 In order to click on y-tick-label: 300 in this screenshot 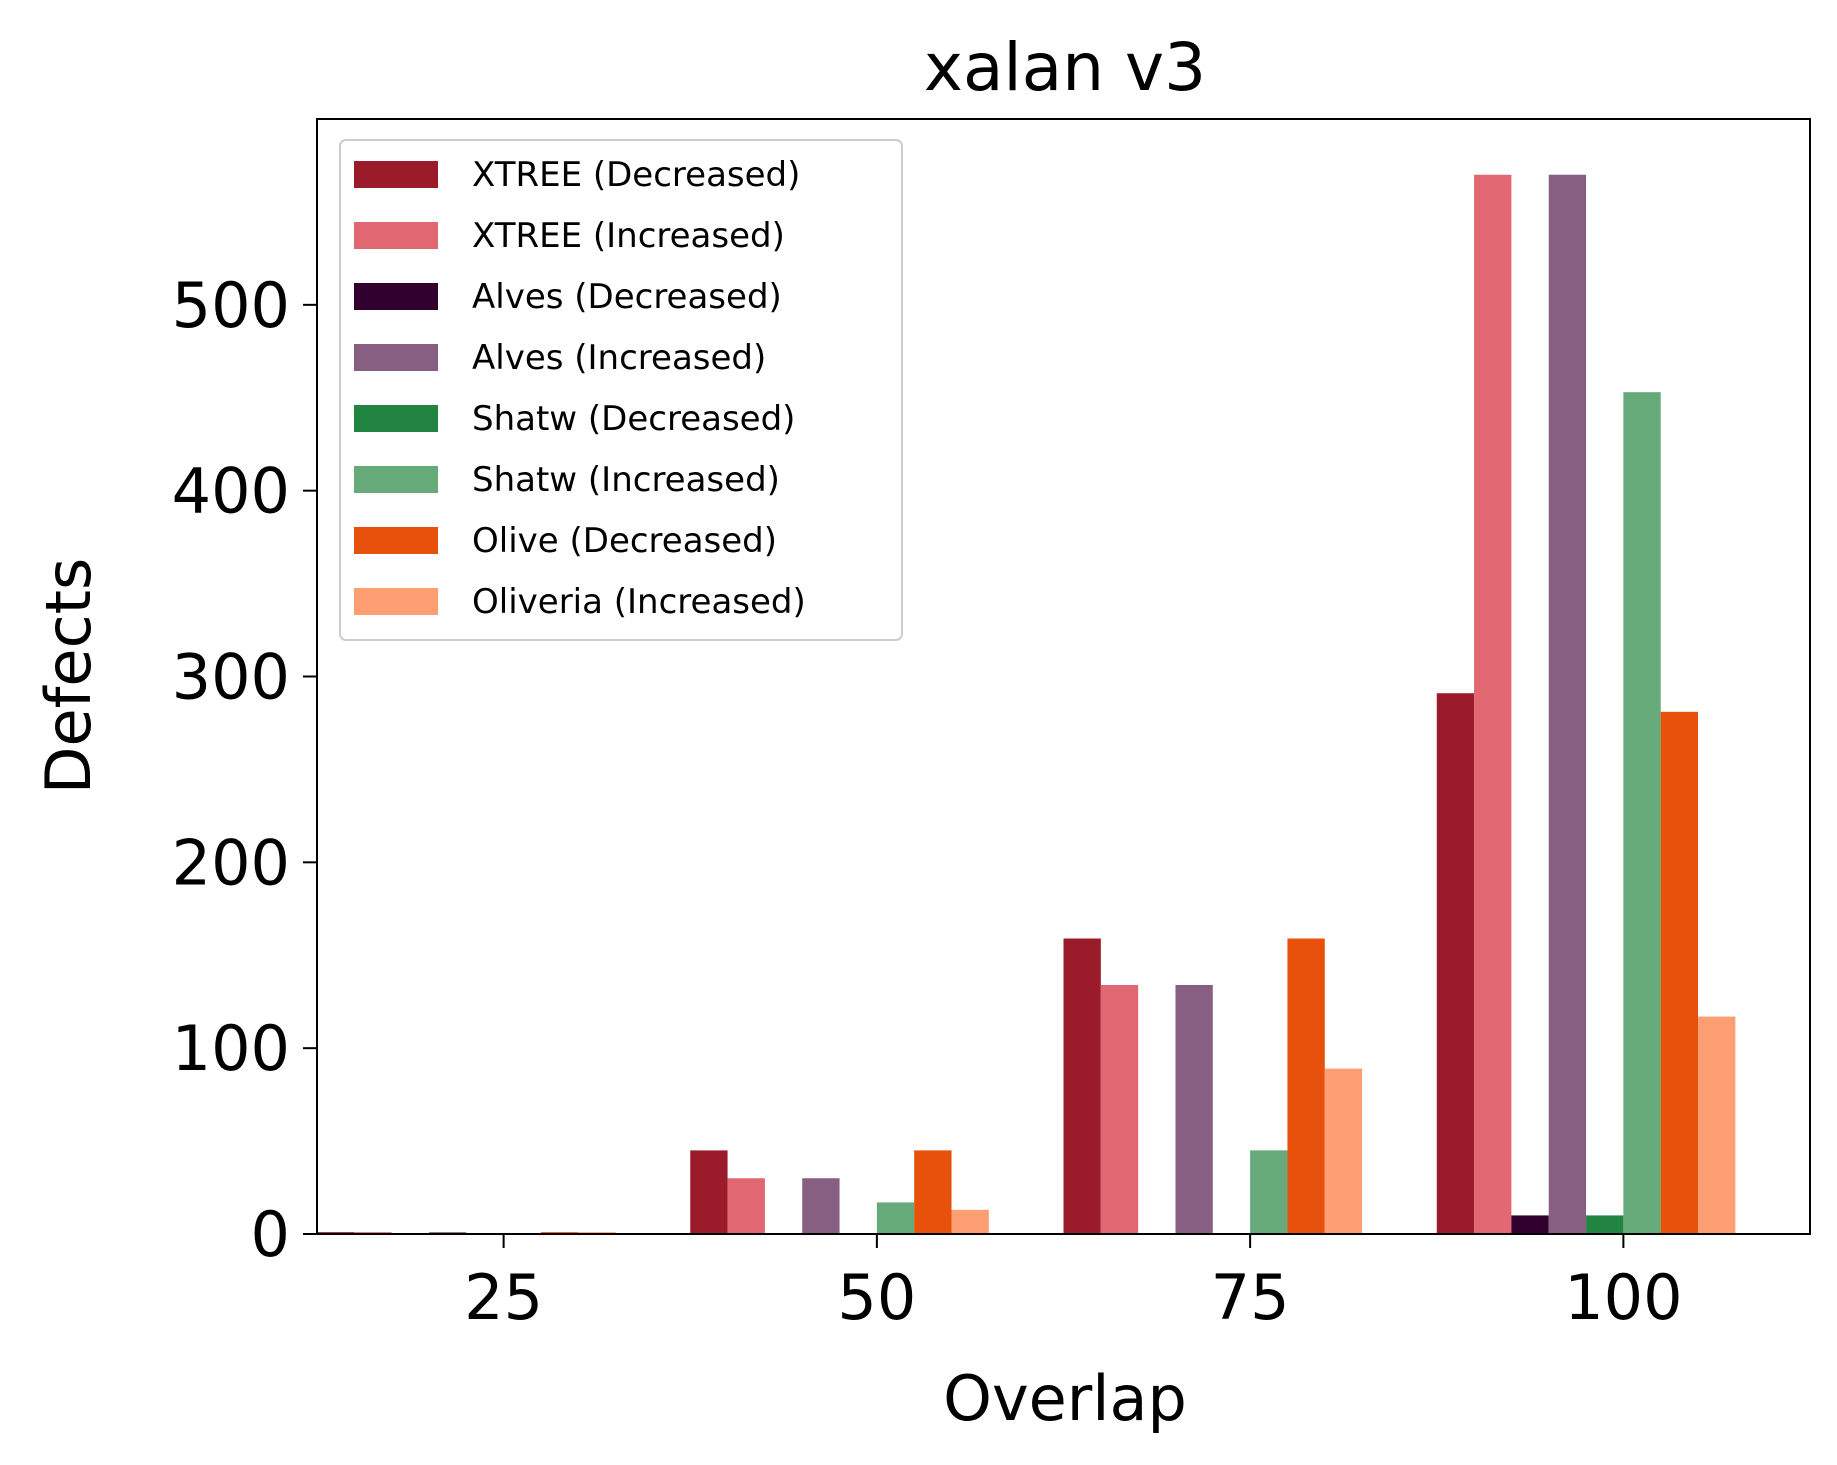, I will do `click(231, 677)`.